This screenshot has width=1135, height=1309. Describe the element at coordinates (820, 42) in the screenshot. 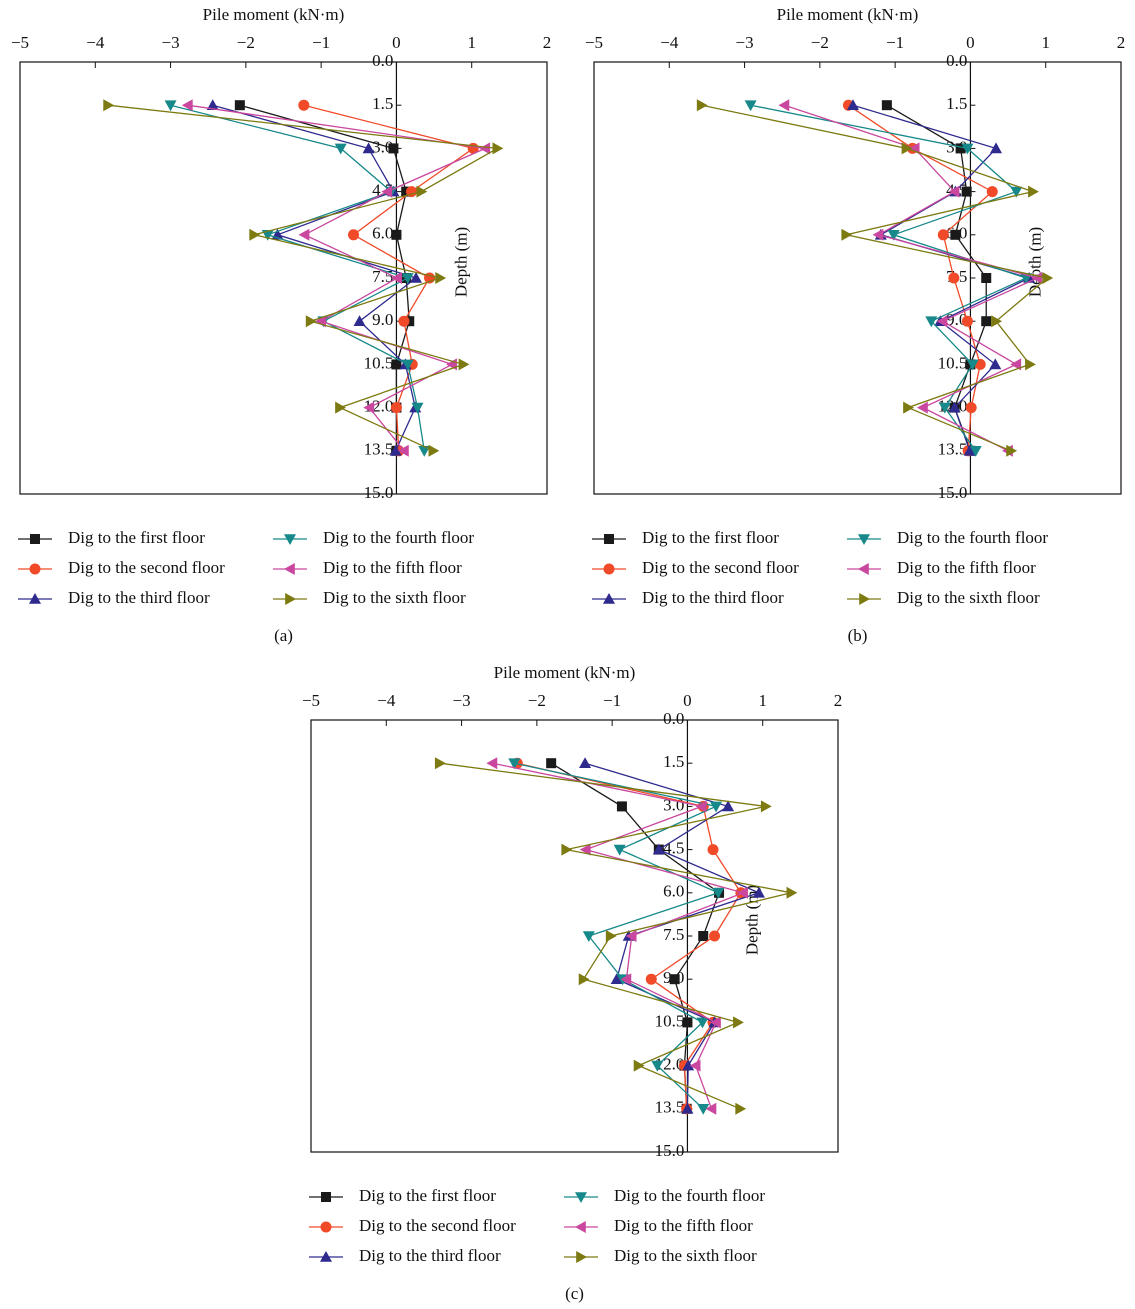

I see `x-tick-label: −2` at that location.